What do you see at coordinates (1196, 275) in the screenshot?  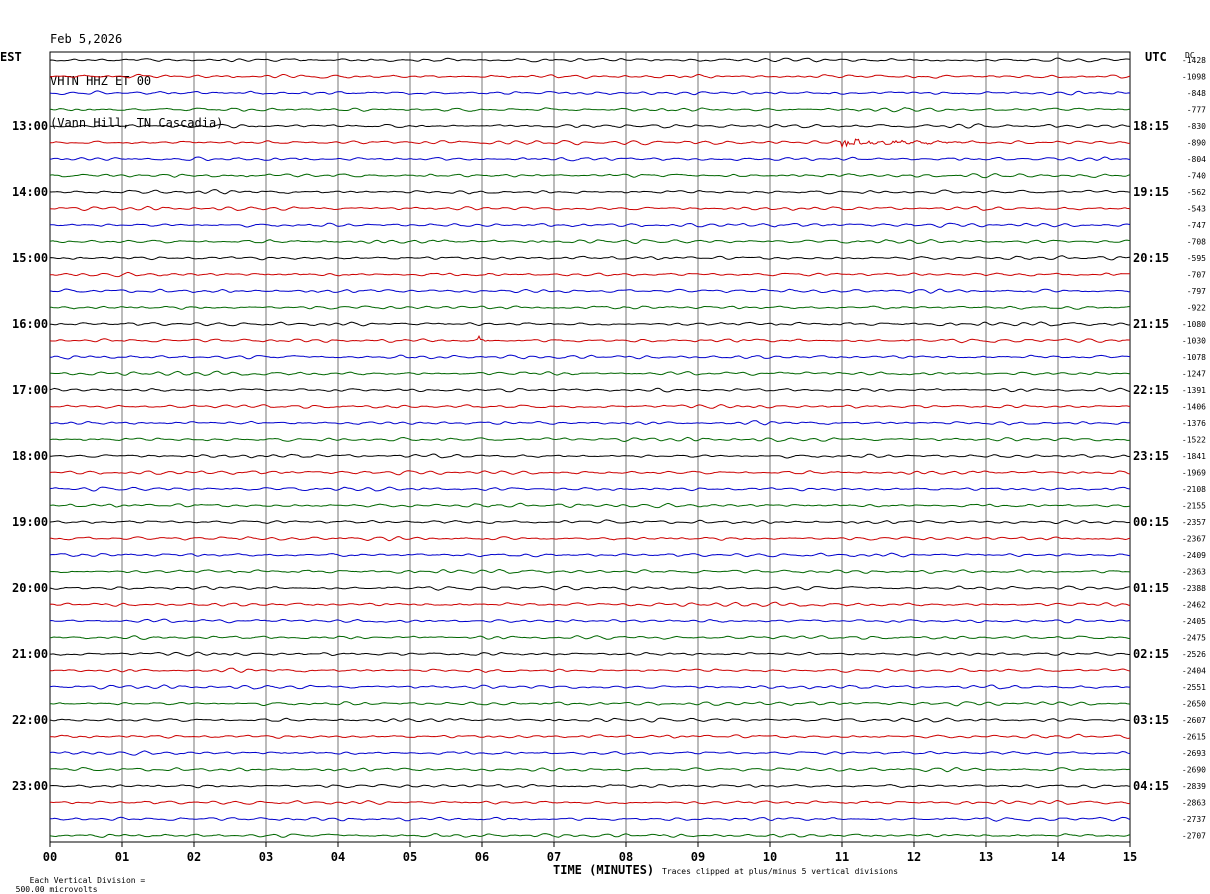 I see `dc-offset-label: -707` at bounding box center [1196, 275].